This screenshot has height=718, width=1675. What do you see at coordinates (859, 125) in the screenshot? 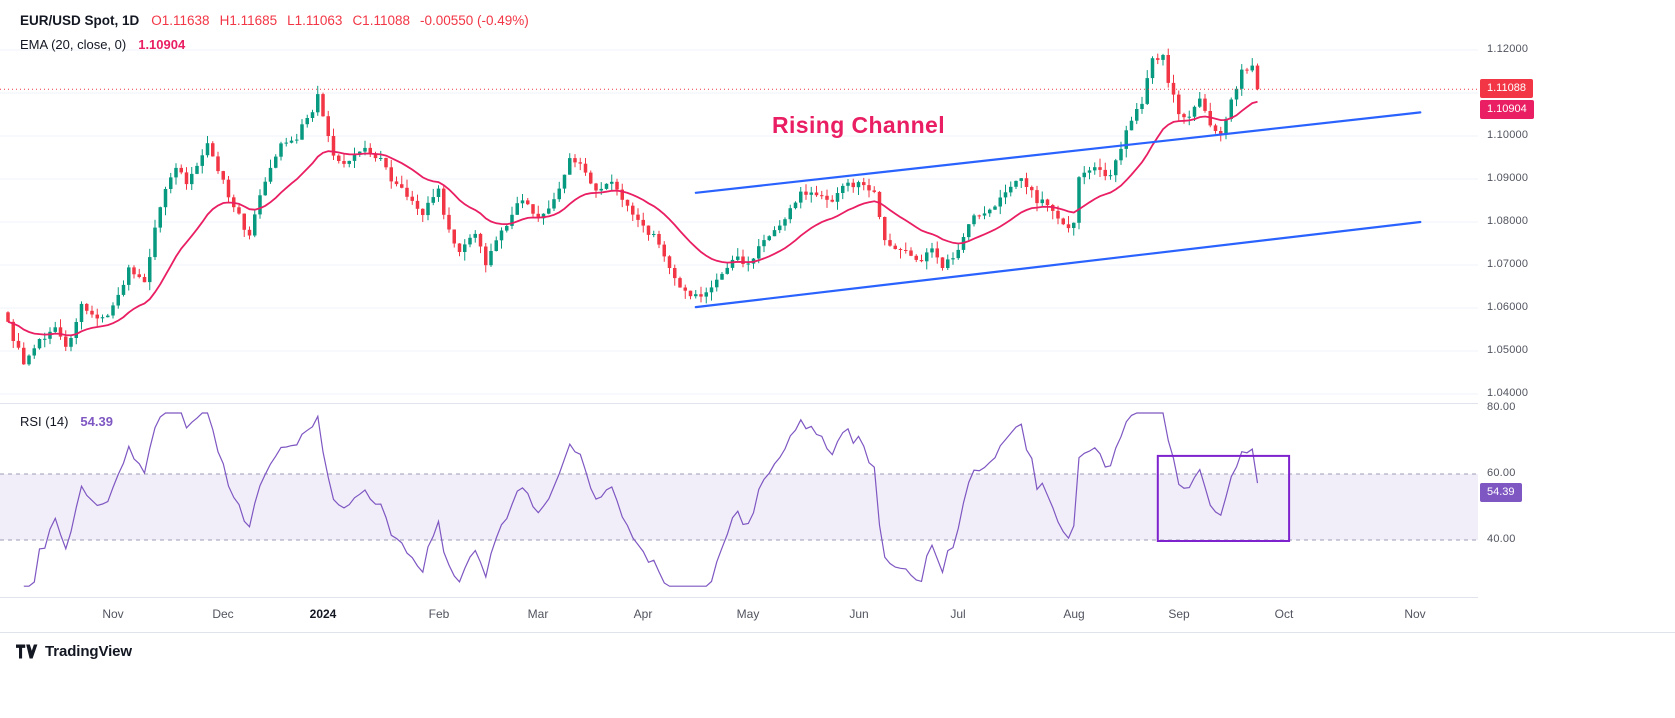
I see `rising-channel-label: Rising Channel` at bounding box center [859, 125].